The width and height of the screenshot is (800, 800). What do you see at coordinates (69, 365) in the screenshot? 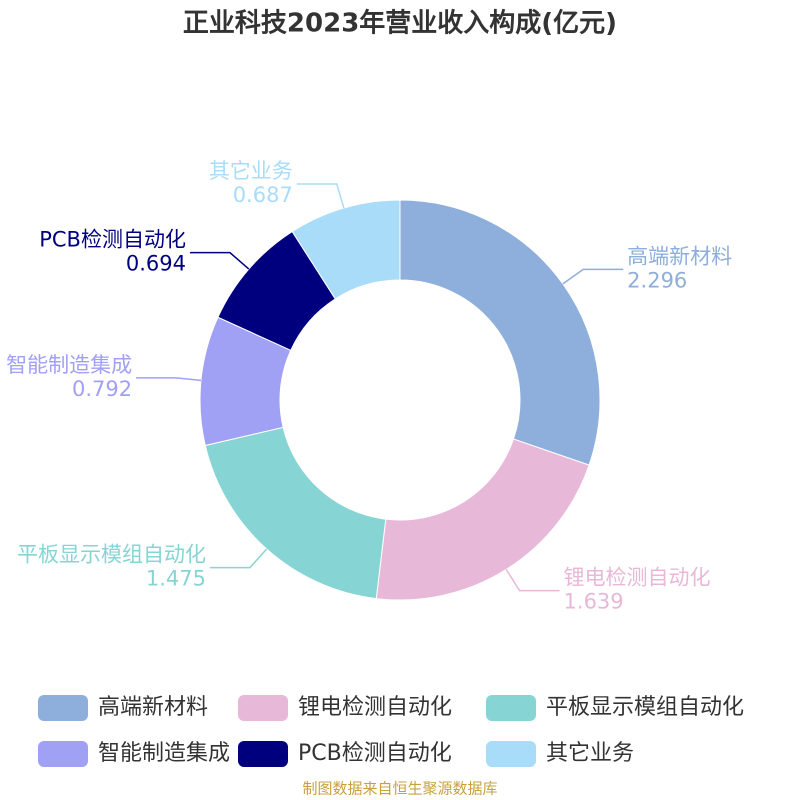
I see `slice-label: 智能制造集成` at bounding box center [69, 365].